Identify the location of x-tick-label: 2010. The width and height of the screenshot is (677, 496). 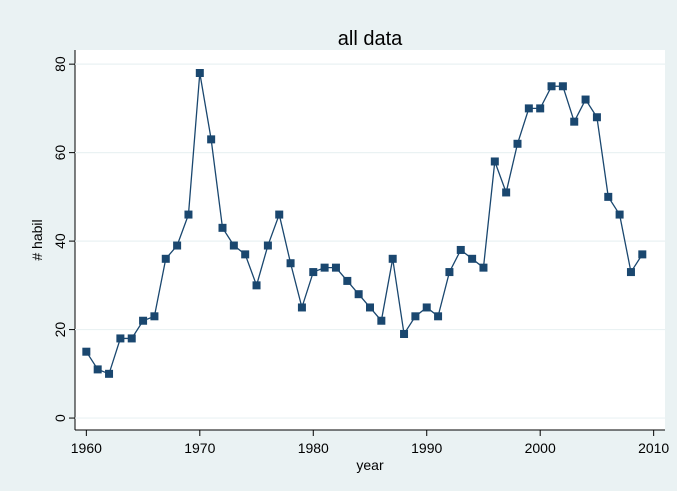
(653, 448).